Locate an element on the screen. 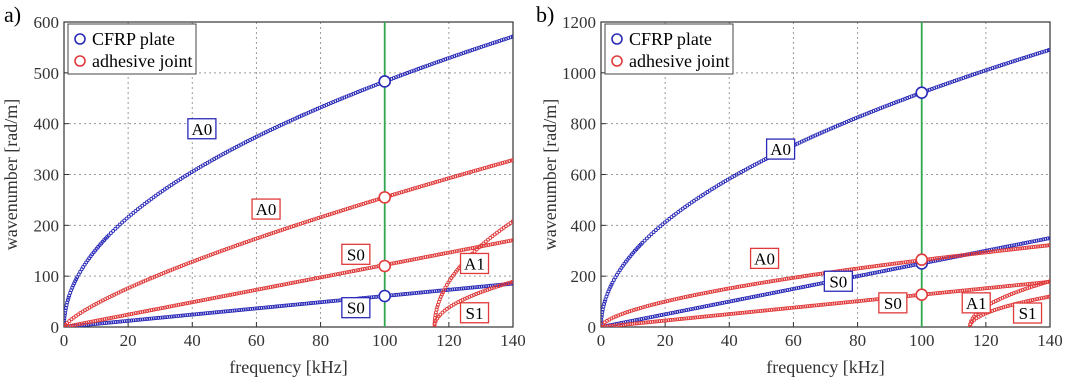 The width and height of the screenshot is (1065, 388). y-tick-label: 300 is located at coordinates (47, 175).